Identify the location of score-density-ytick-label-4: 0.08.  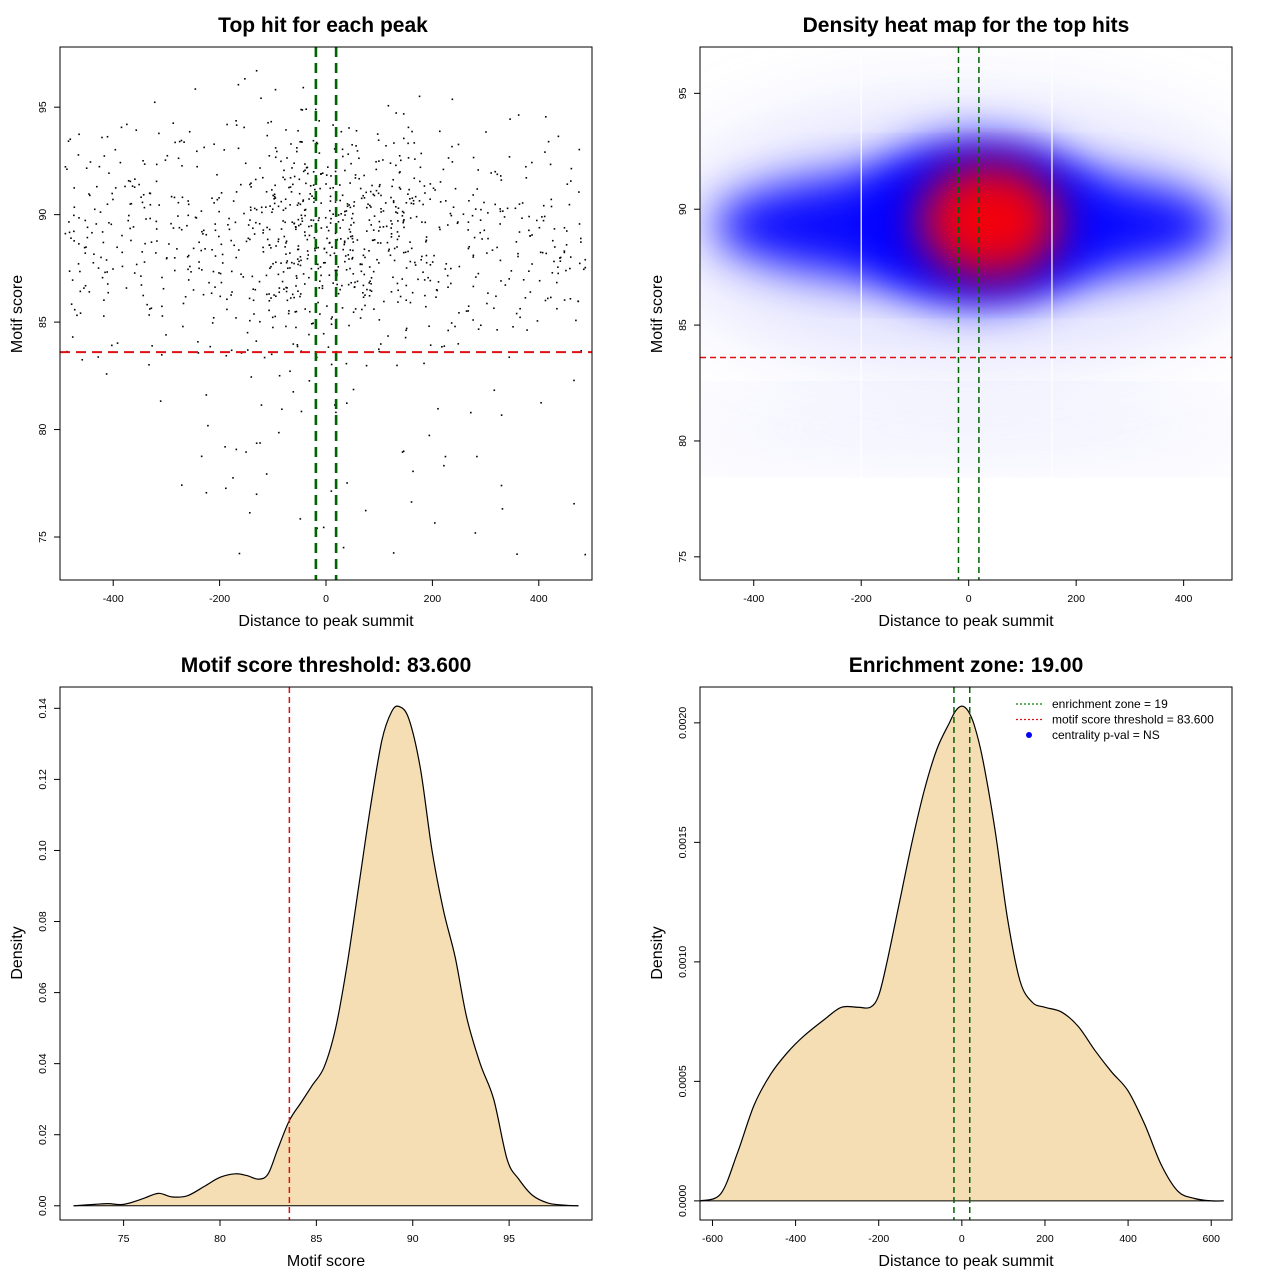
(43, 921).